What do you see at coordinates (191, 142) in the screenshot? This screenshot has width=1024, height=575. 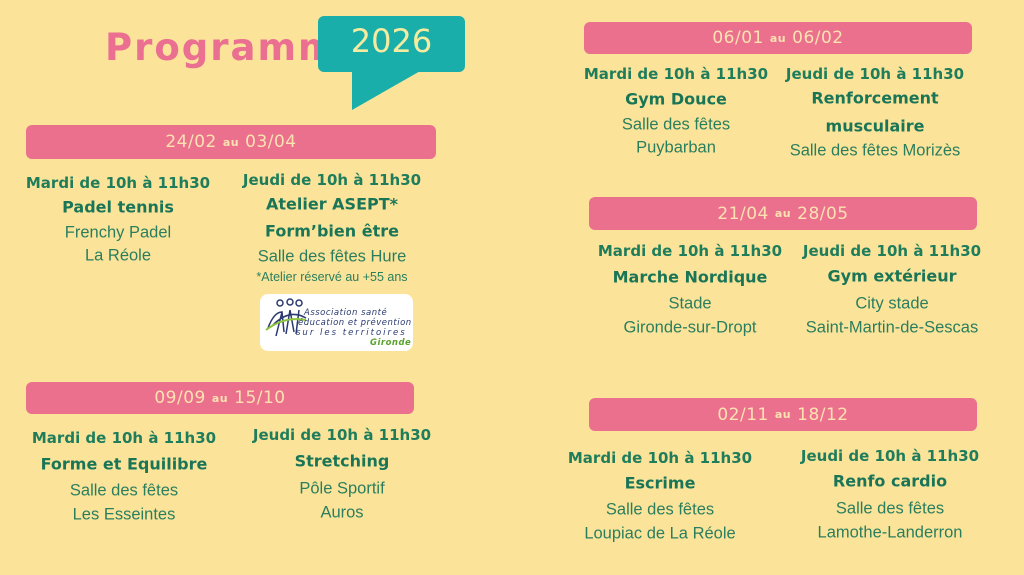 I see `date-from: 24/02` at bounding box center [191, 142].